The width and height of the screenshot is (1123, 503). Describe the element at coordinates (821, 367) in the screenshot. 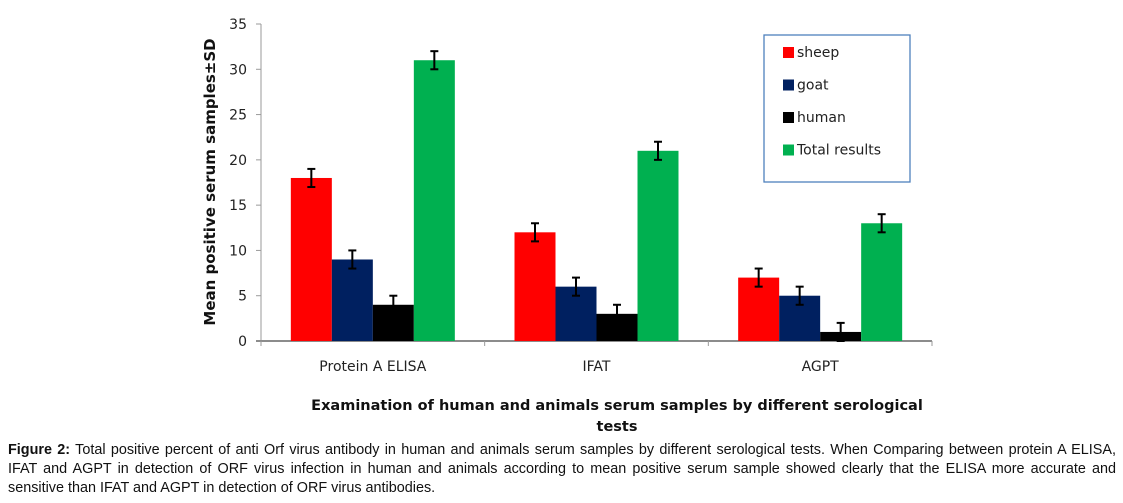

I see `category-label: AGPT` at that location.